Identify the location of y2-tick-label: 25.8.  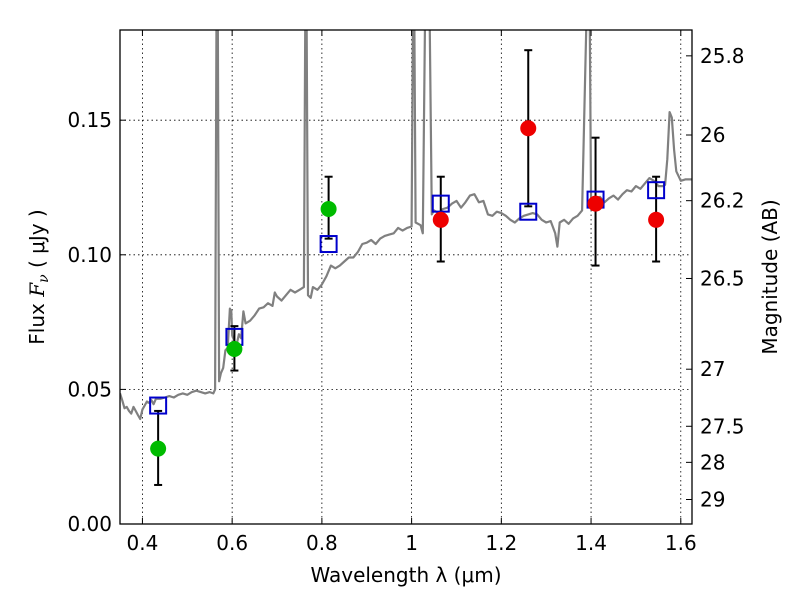
(722, 56).